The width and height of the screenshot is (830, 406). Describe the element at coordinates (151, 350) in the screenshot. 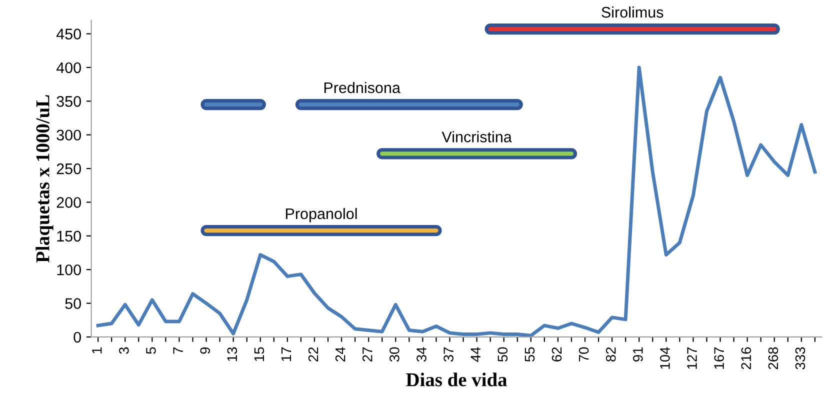

I see `x-tick-label: 5` at that location.